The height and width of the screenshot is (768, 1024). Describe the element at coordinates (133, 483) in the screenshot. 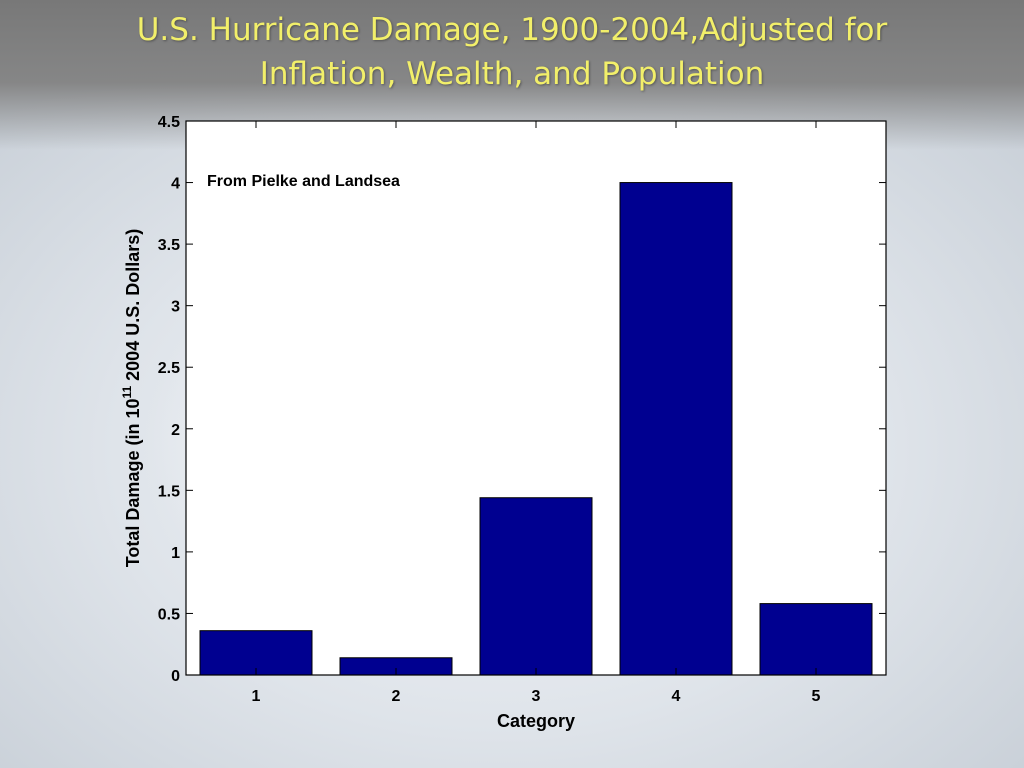

I see `y-axis-label-prefix: Total Damage (in 10` at that location.